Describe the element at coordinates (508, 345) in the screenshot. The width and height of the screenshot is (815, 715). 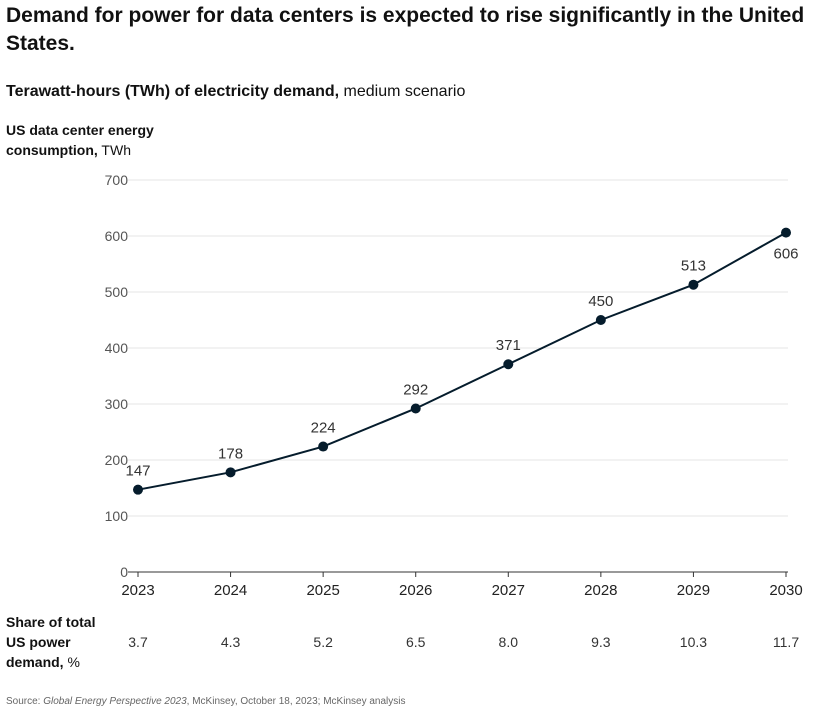
I see `data-label-2027: 371` at that location.